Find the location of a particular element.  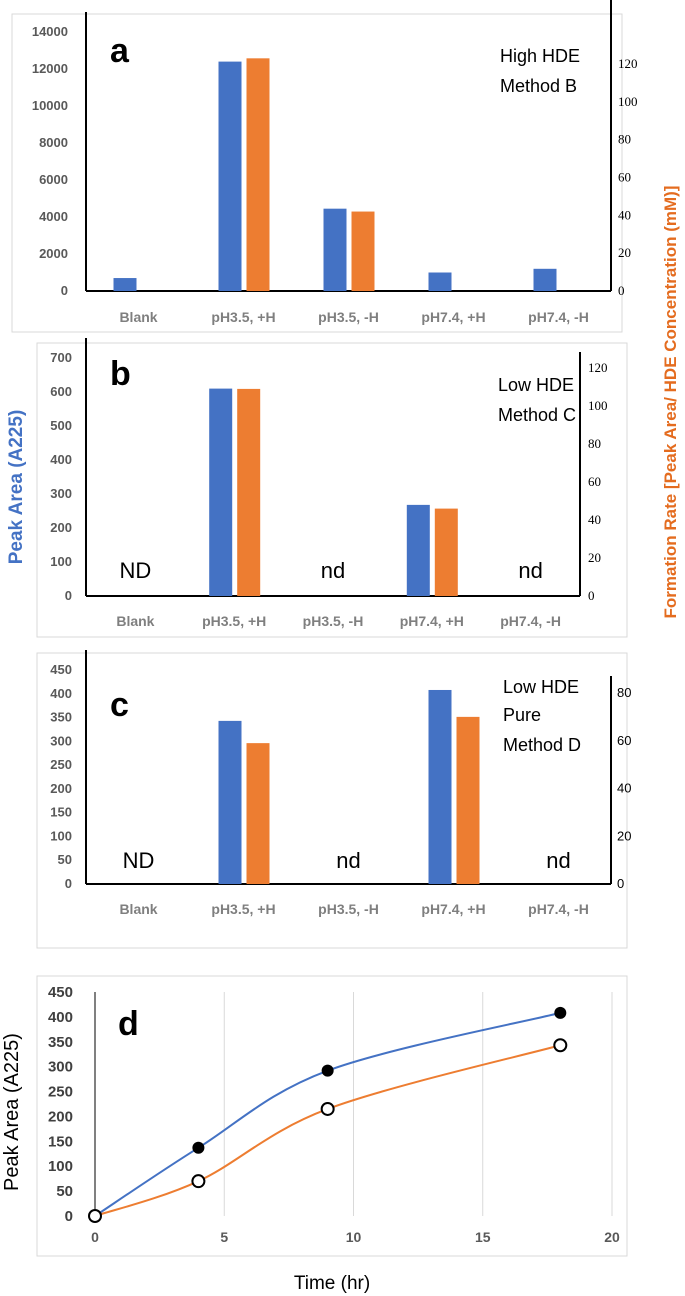

x-tick-label: 5 is located at coordinates (224, 1237).